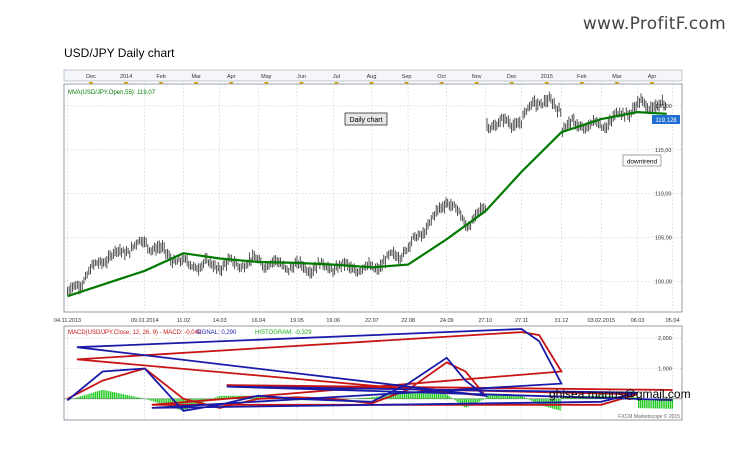 The height and width of the screenshot is (457, 746). Describe the element at coordinates (283, 333) in the screenshot. I see `histogram-indicator-label: HISTOGRAM: -0,329` at that location.